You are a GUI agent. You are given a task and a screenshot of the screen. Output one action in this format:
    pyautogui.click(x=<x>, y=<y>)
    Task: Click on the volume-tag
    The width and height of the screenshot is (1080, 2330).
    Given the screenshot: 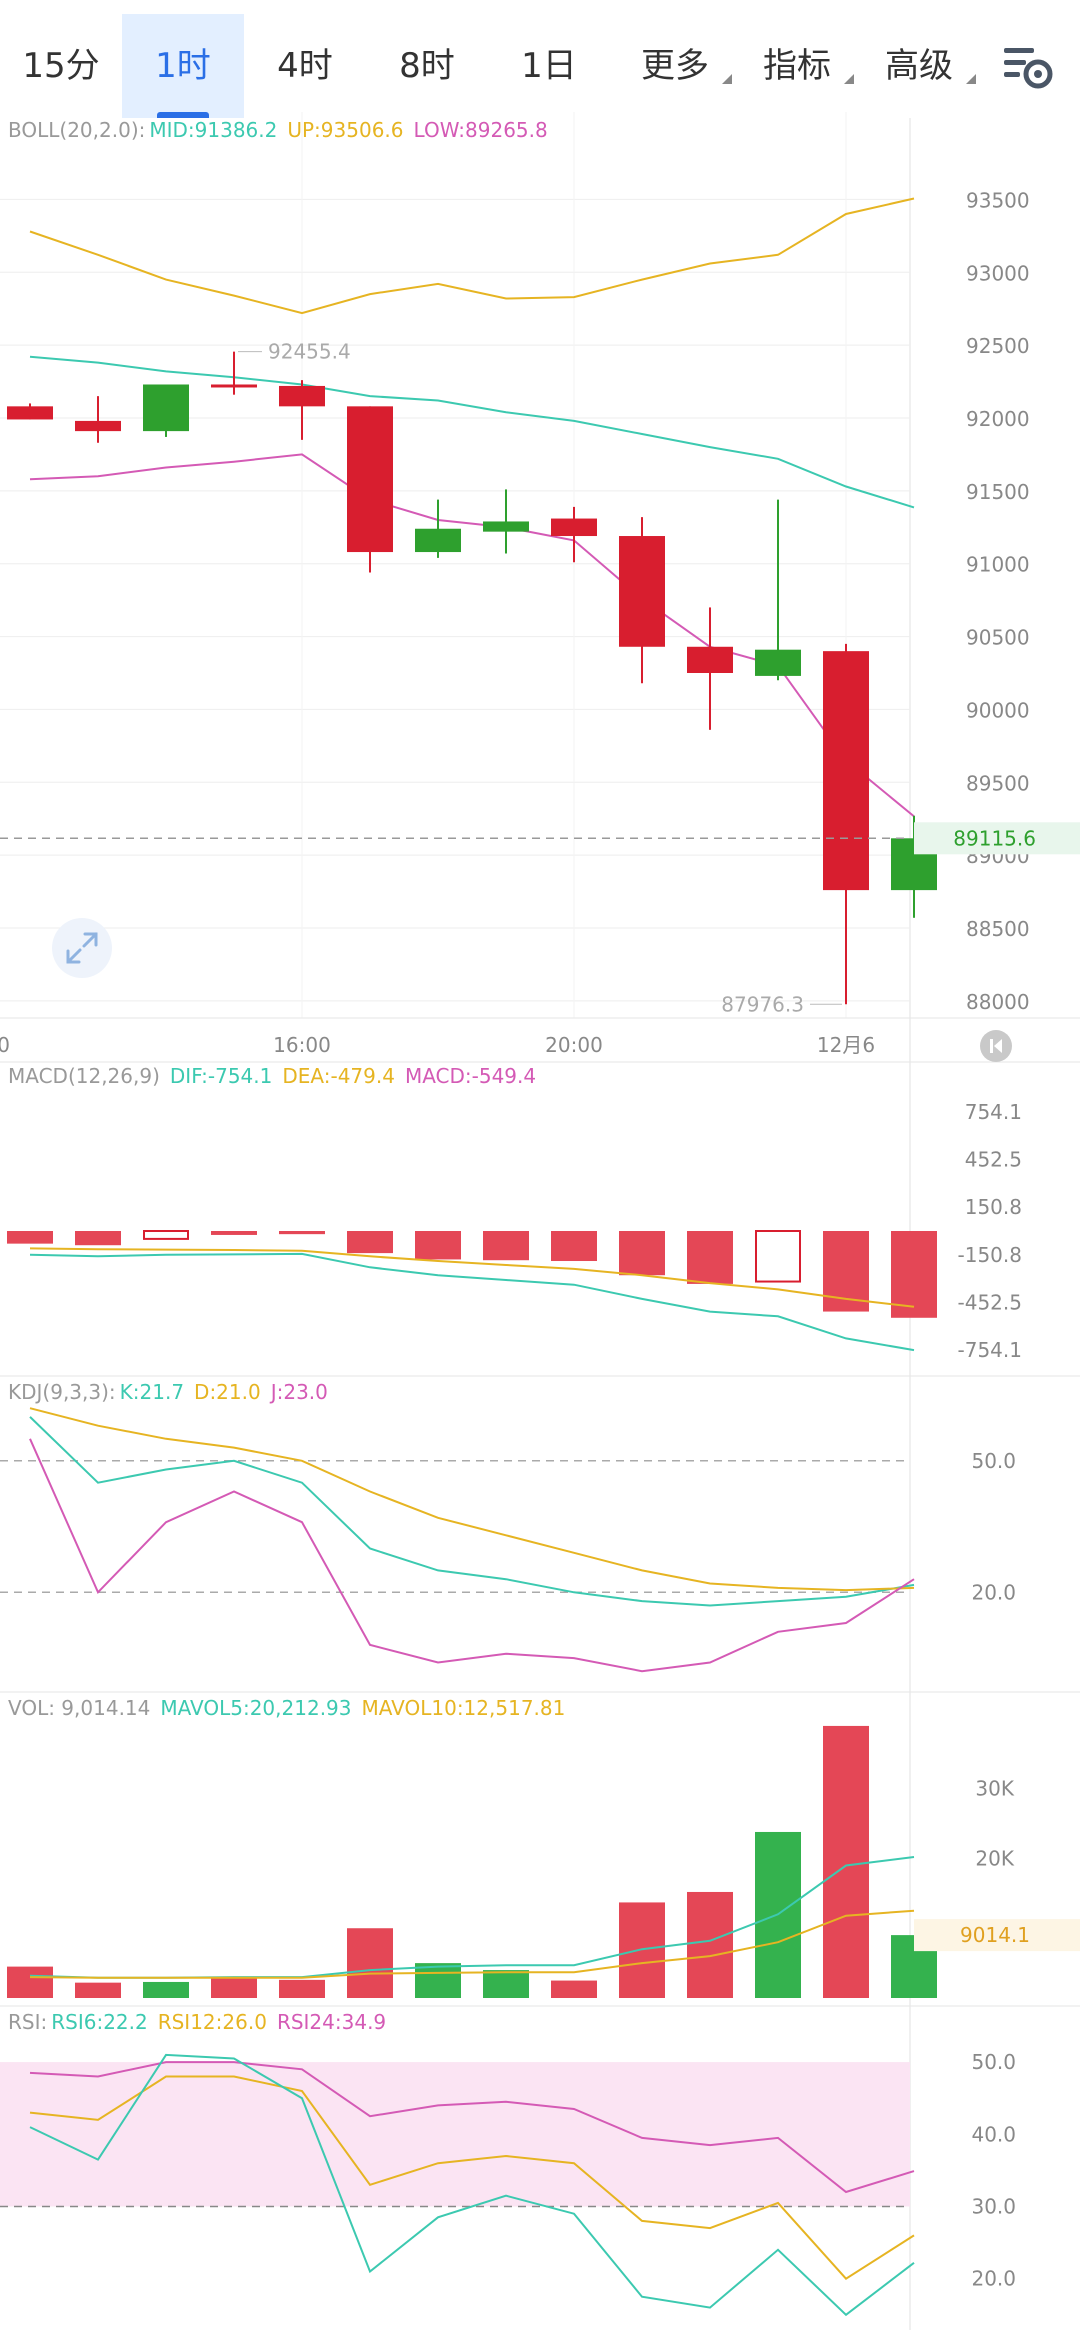 What is the action you would take?
    pyautogui.click(x=997, y=1935)
    